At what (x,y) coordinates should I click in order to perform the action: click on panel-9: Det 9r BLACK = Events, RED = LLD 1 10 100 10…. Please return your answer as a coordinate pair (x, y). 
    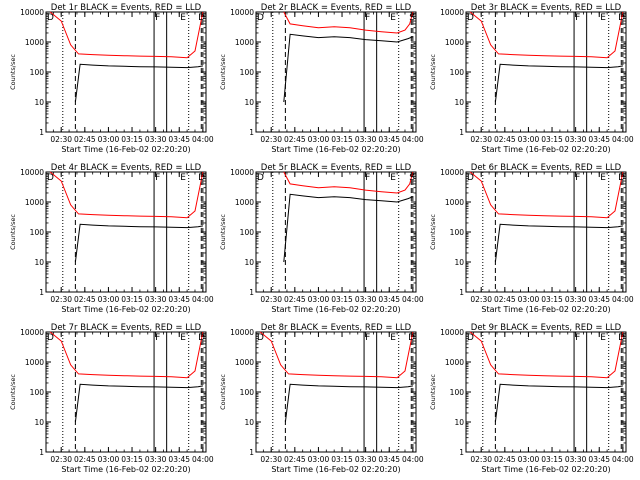
    Looking at the image, I should click on (531, 398).